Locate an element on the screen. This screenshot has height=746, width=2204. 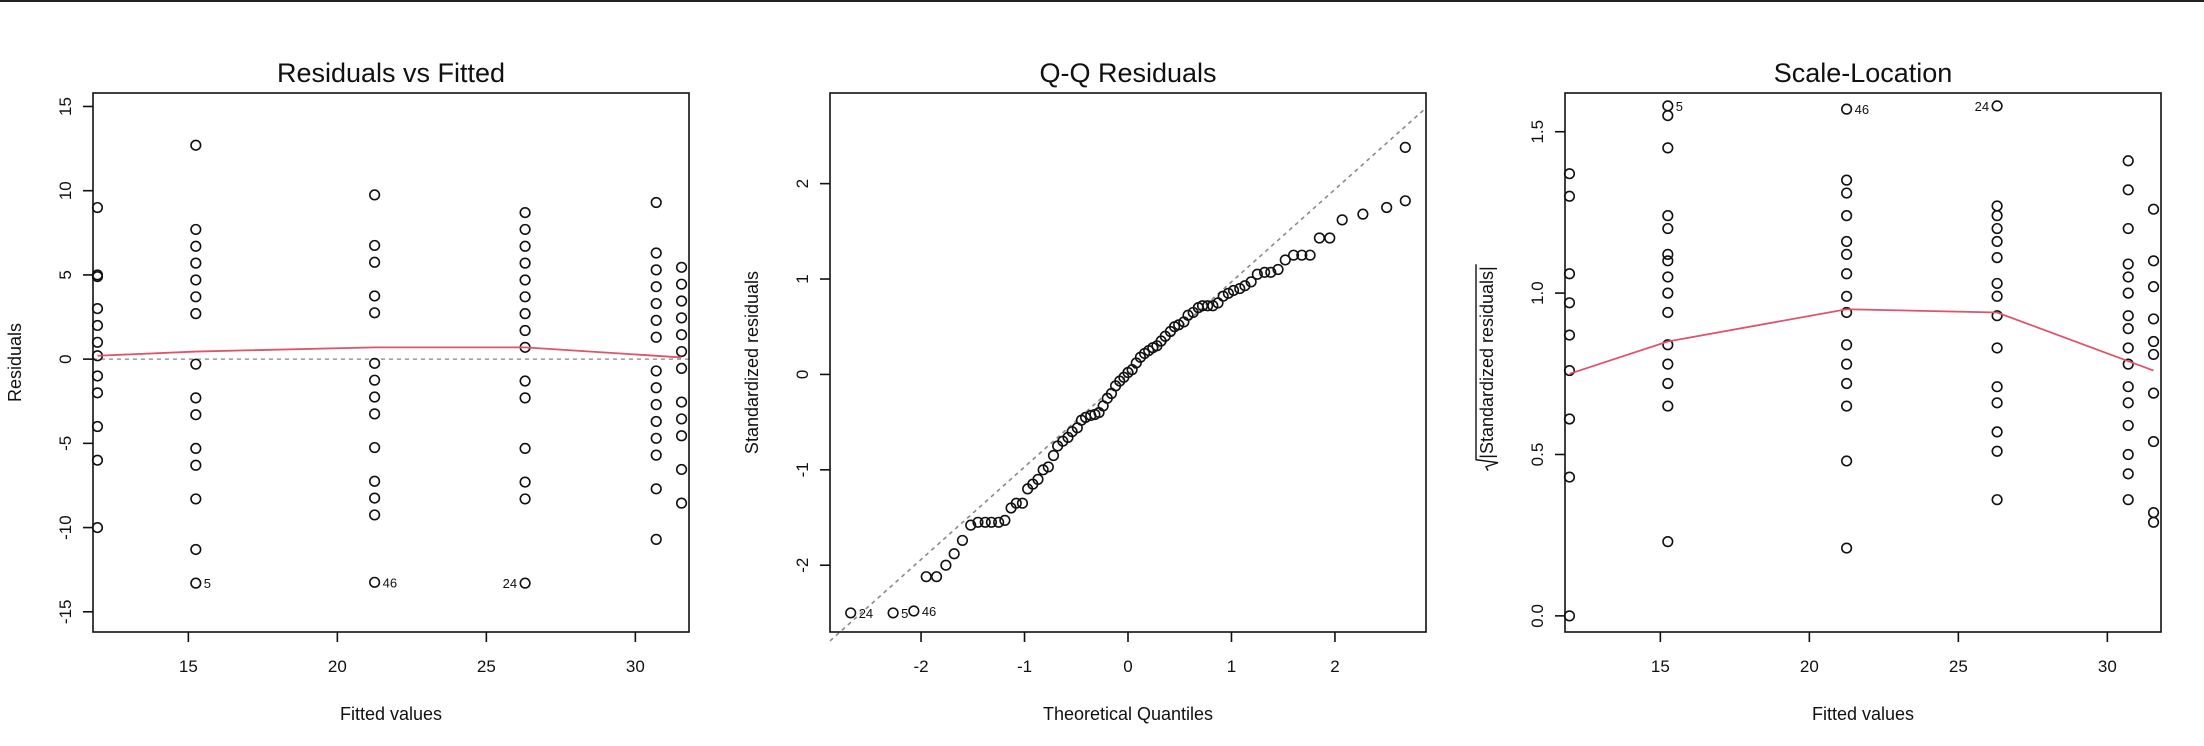
point-label: 24 is located at coordinates (866, 613).